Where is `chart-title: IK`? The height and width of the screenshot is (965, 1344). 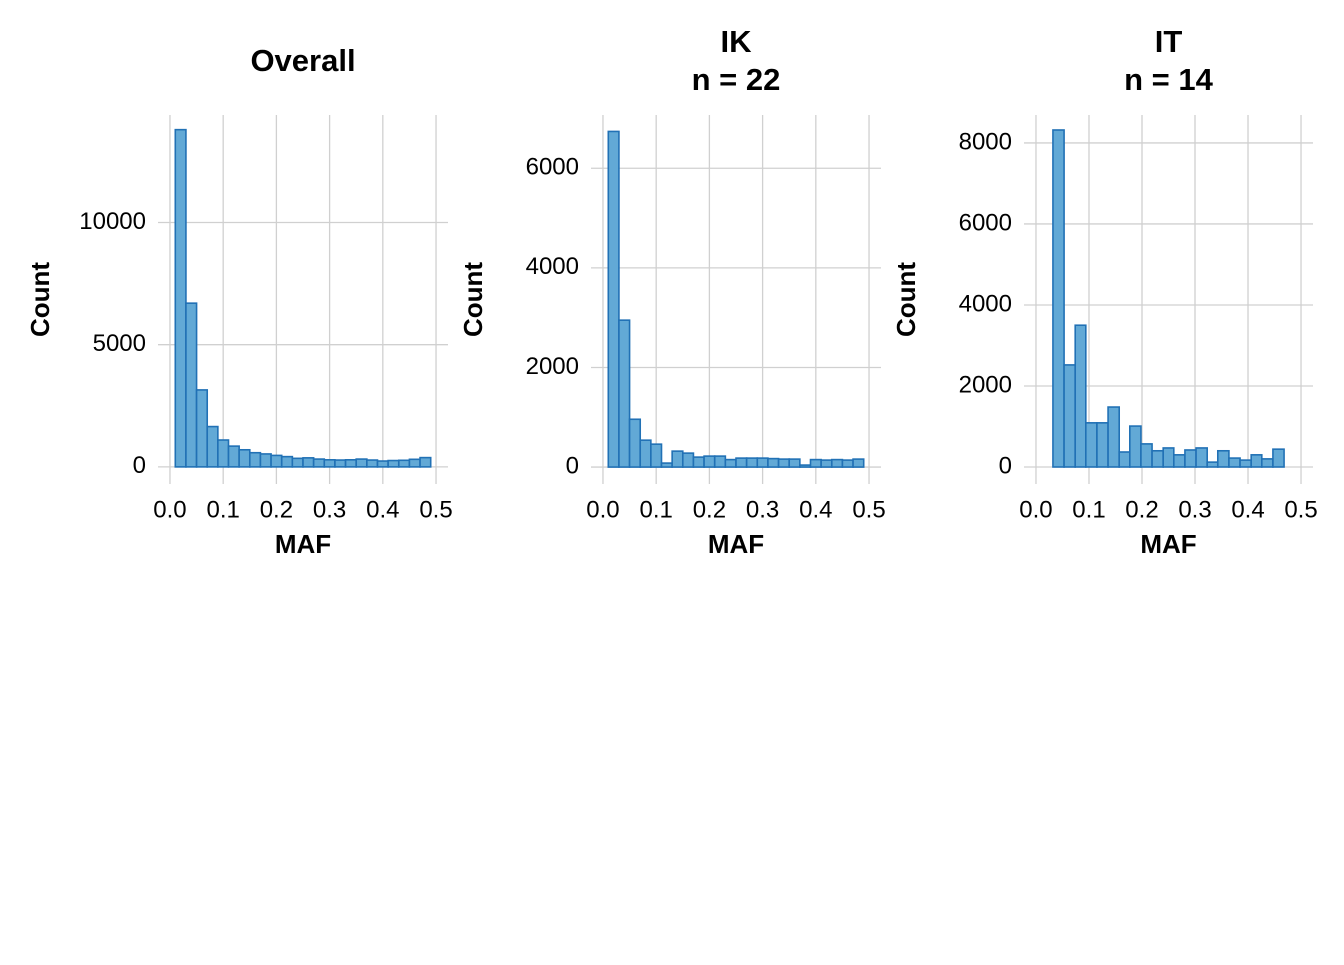 chart-title: IK is located at coordinates (737, 41).